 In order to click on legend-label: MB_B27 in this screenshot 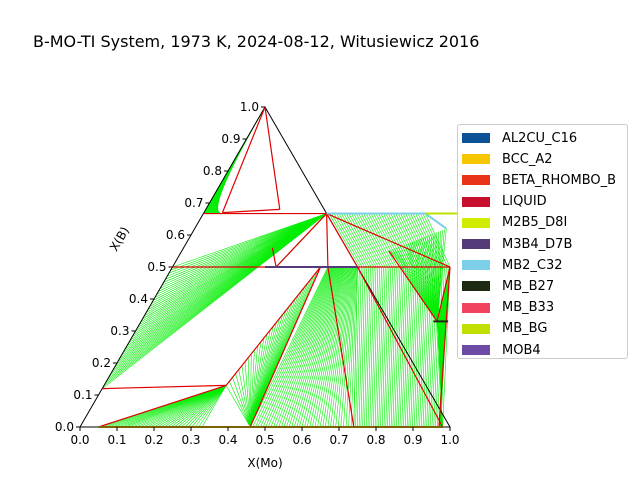, I will do `click(528, 286)`.